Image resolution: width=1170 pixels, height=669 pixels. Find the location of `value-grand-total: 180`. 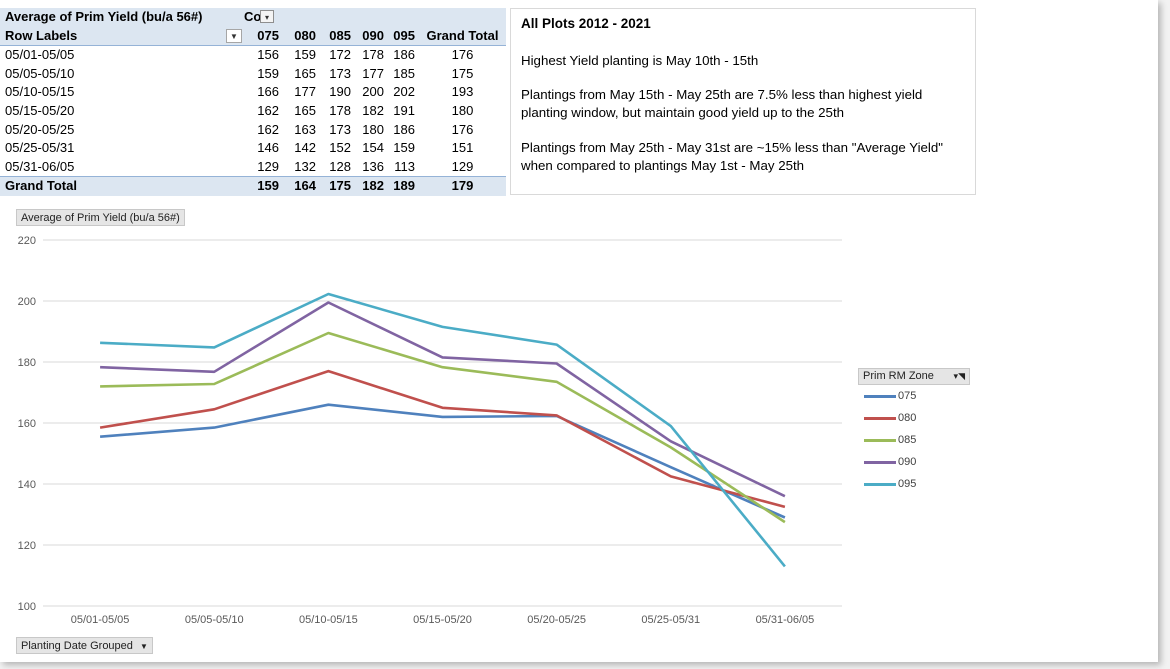

value-grand-total: 180 is located at coordinates (462, 110).